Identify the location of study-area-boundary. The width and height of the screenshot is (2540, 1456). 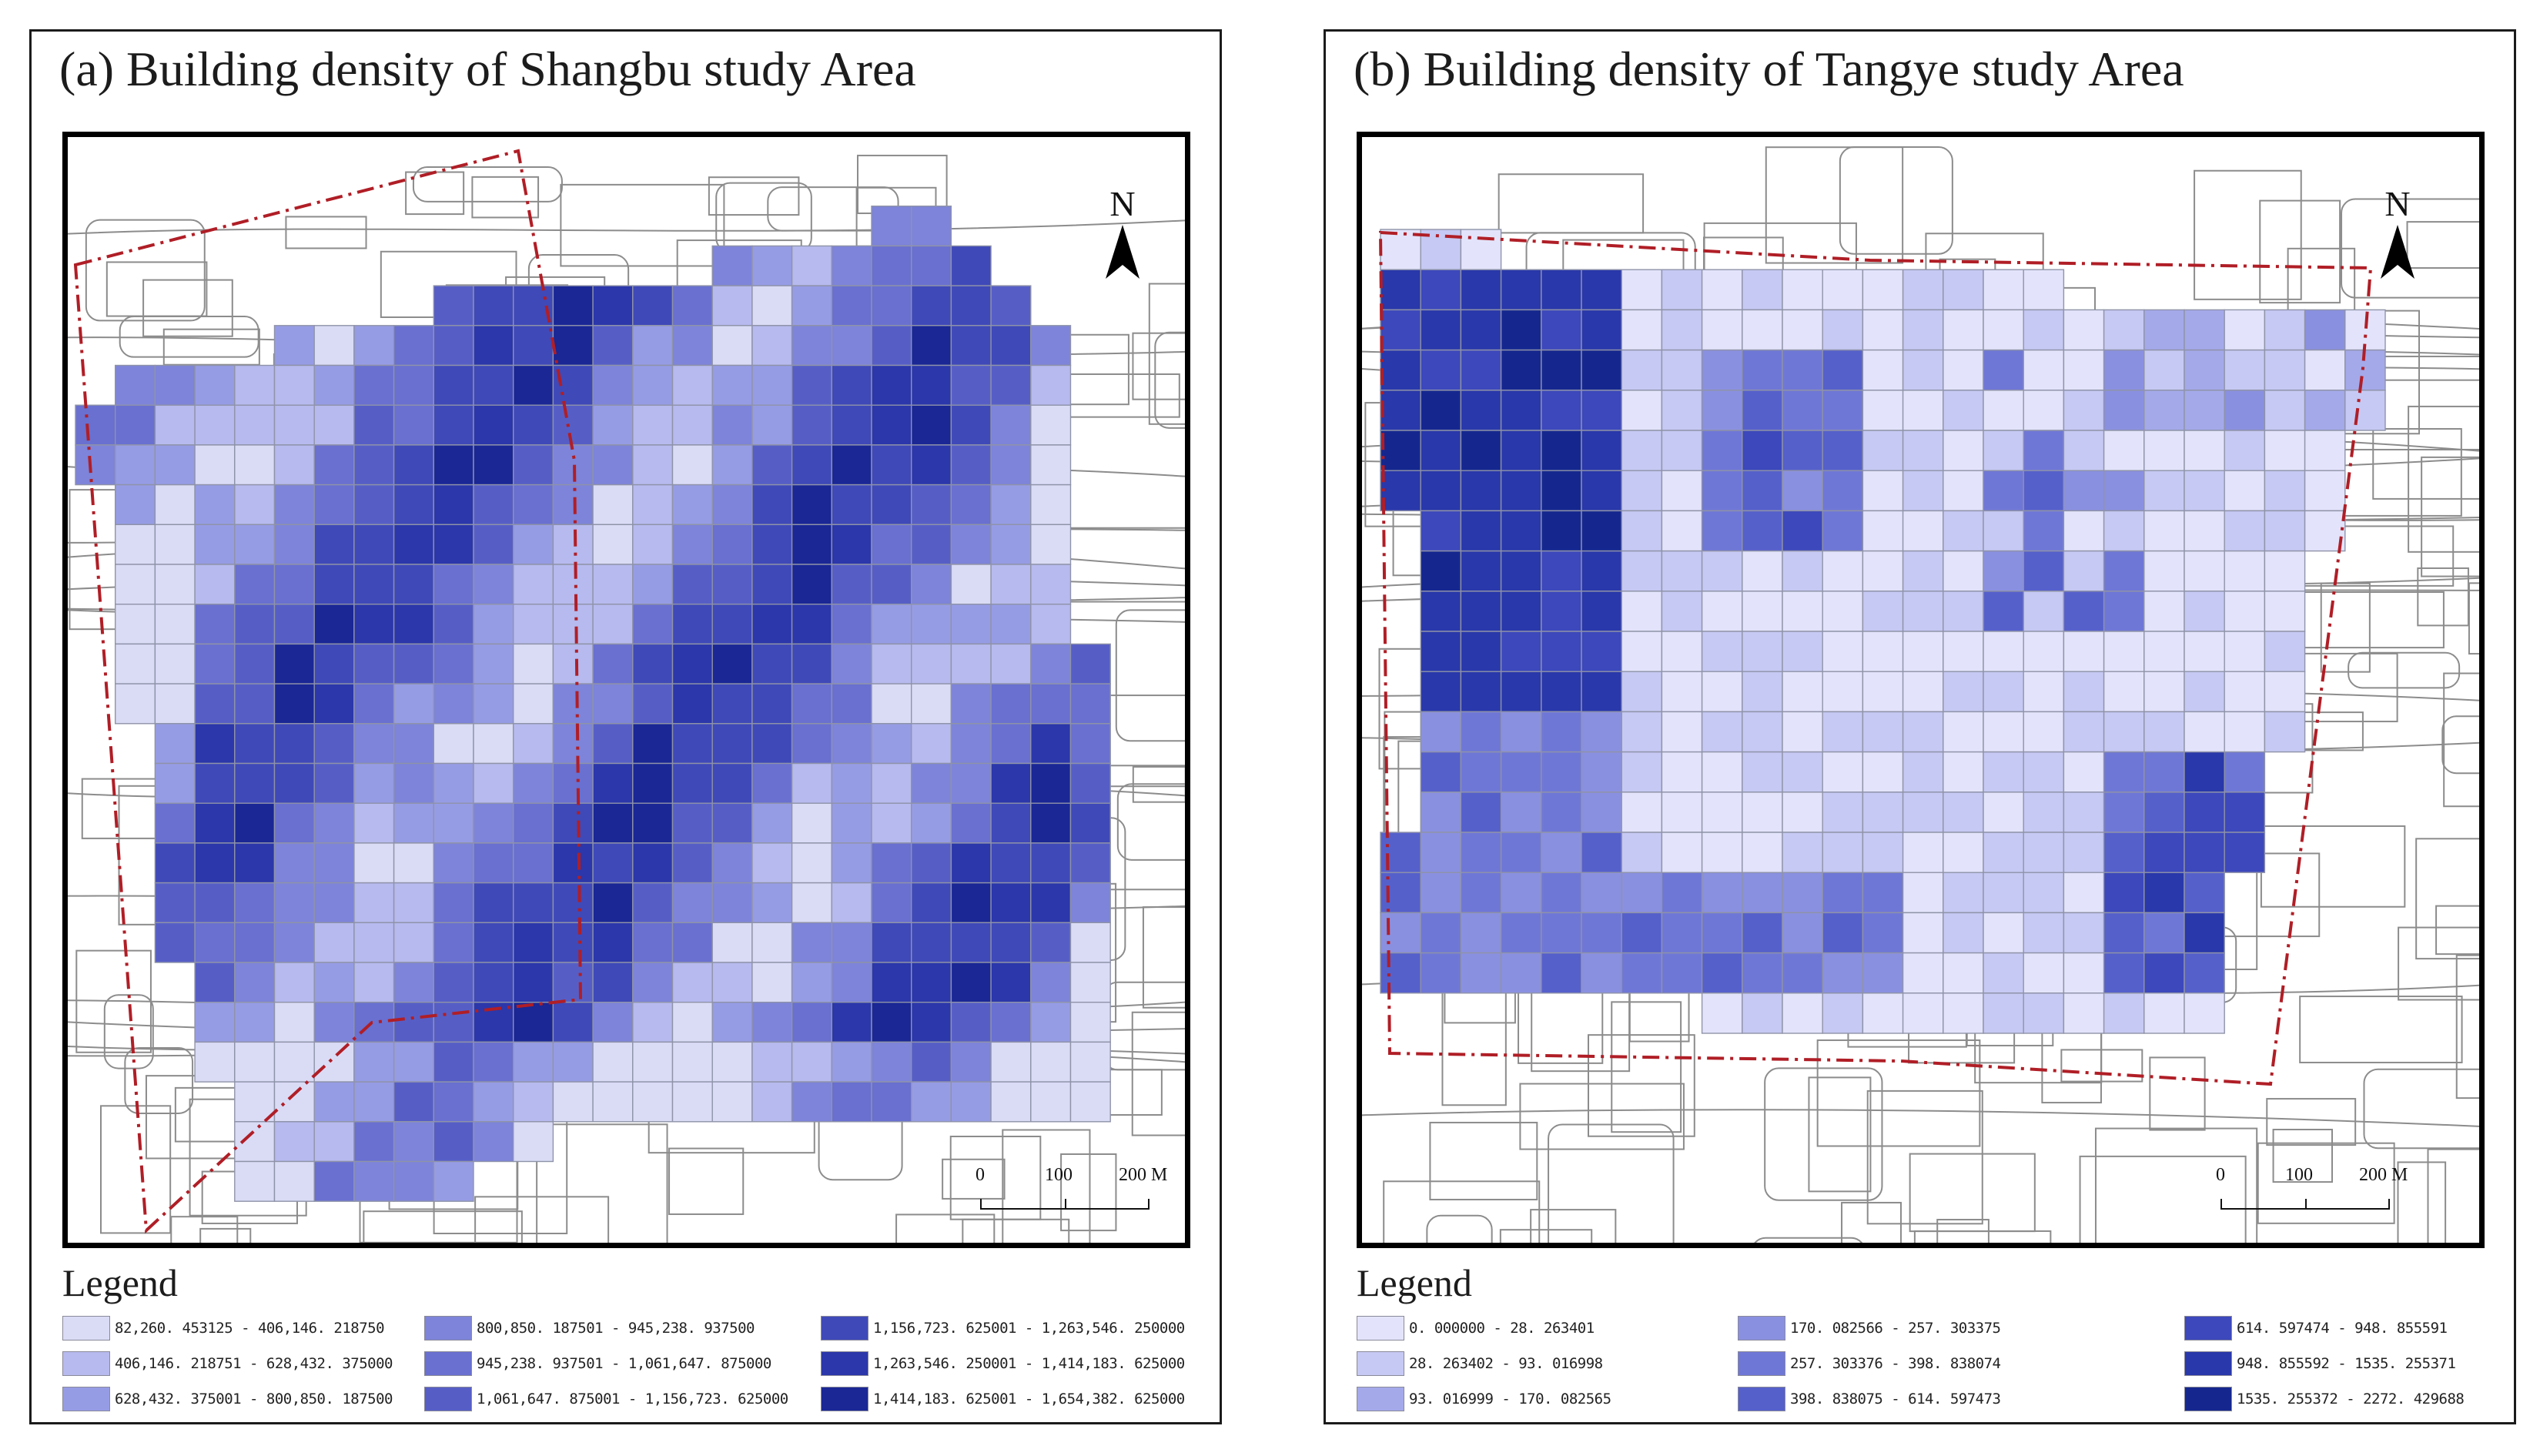
(328, 691).